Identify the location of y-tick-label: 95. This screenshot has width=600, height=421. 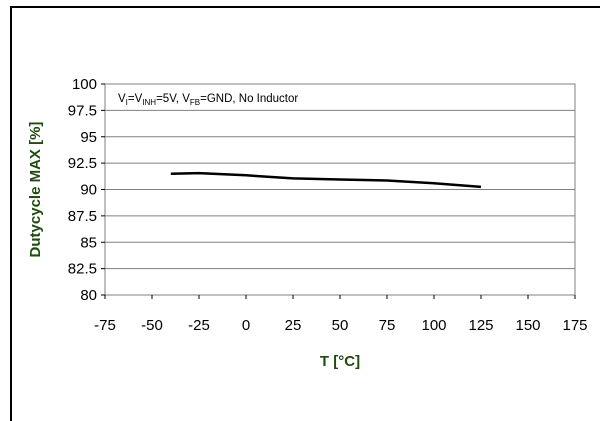
(88, 137).